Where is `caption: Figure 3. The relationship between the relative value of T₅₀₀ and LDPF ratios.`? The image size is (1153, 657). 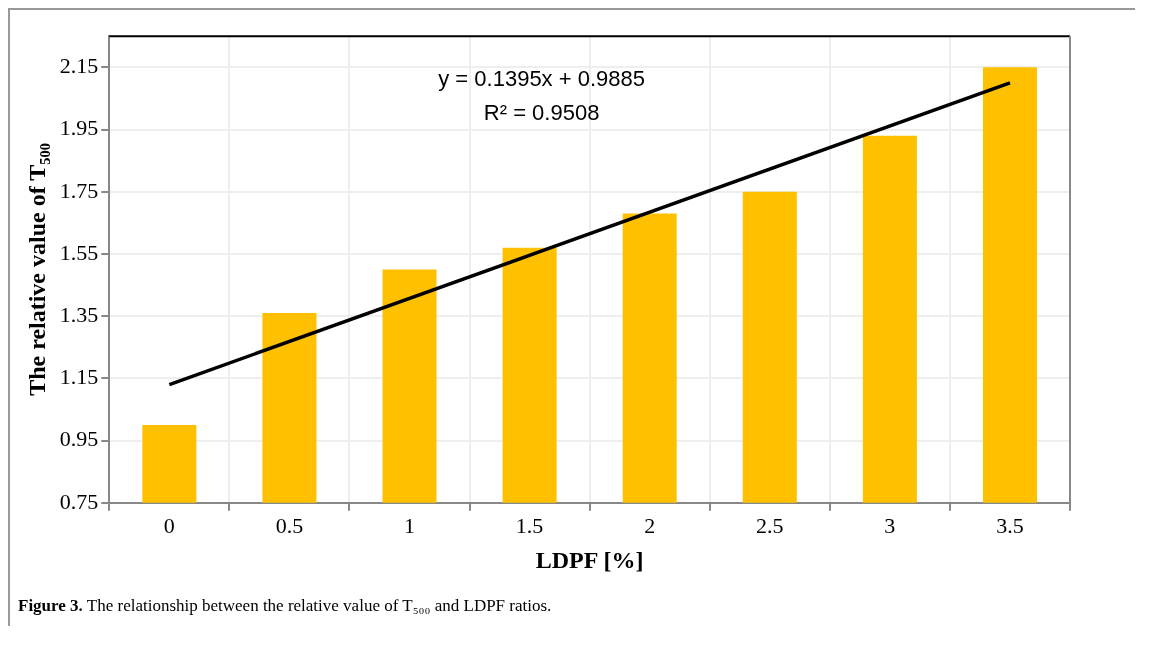
caption: Figure 3. The relationship between the relative value of T₅₀₀ and LDPF ratios. is located at coordinates (285, 606).